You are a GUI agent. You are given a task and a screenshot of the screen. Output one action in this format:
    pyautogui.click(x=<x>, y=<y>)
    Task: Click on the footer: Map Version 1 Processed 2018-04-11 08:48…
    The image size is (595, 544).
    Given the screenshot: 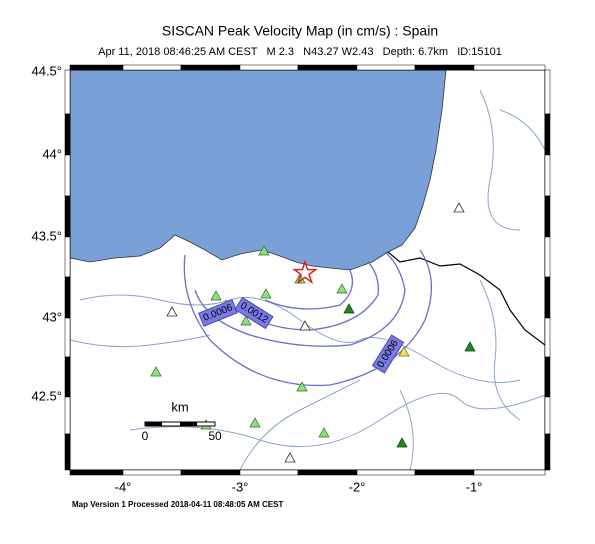 What is the action you would take?
    pyautogui.click(x=177, y=504)
    